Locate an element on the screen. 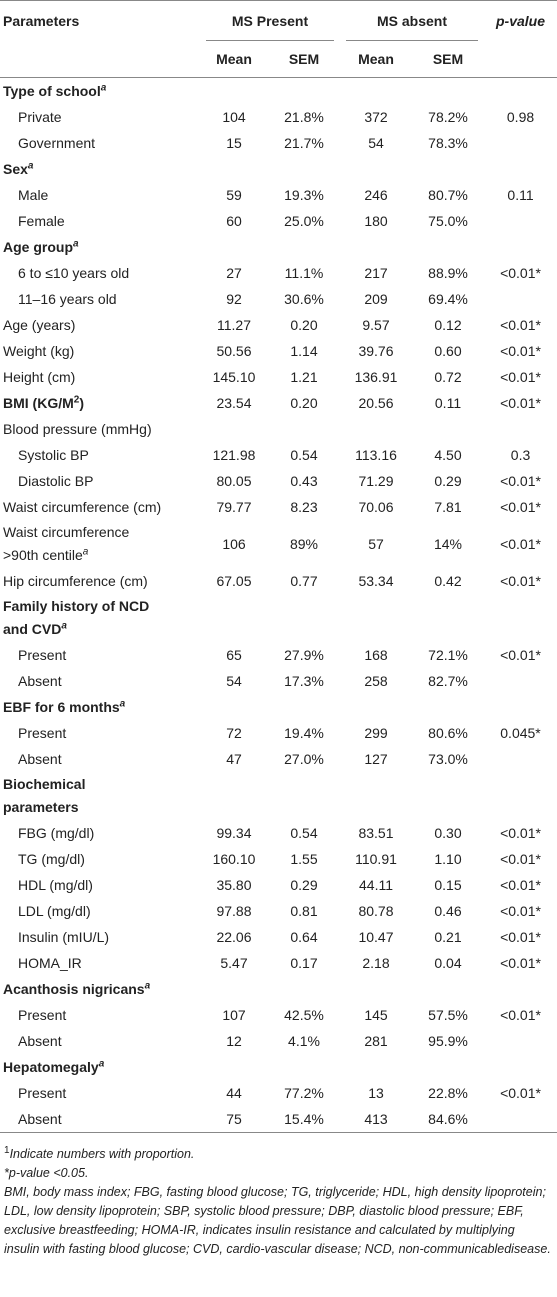 The width and height of the screenshot is (557, 1297). cell: 15.4% is located at coordinates (304, 1119).